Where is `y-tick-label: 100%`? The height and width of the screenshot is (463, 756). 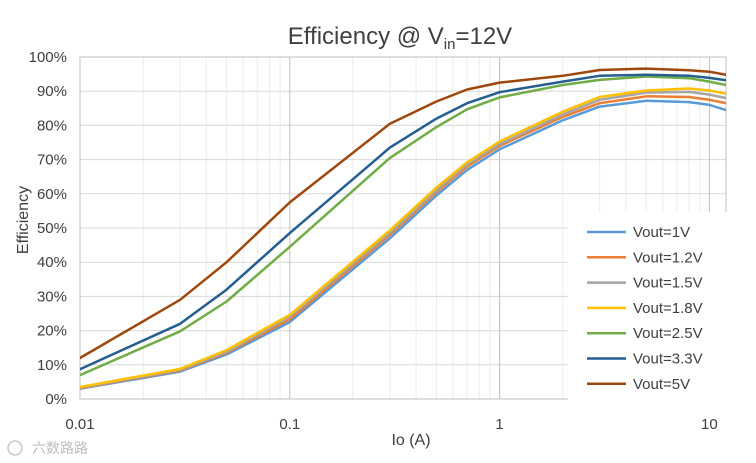
y-tick-label: 100% is located at coordinates (48, 57).